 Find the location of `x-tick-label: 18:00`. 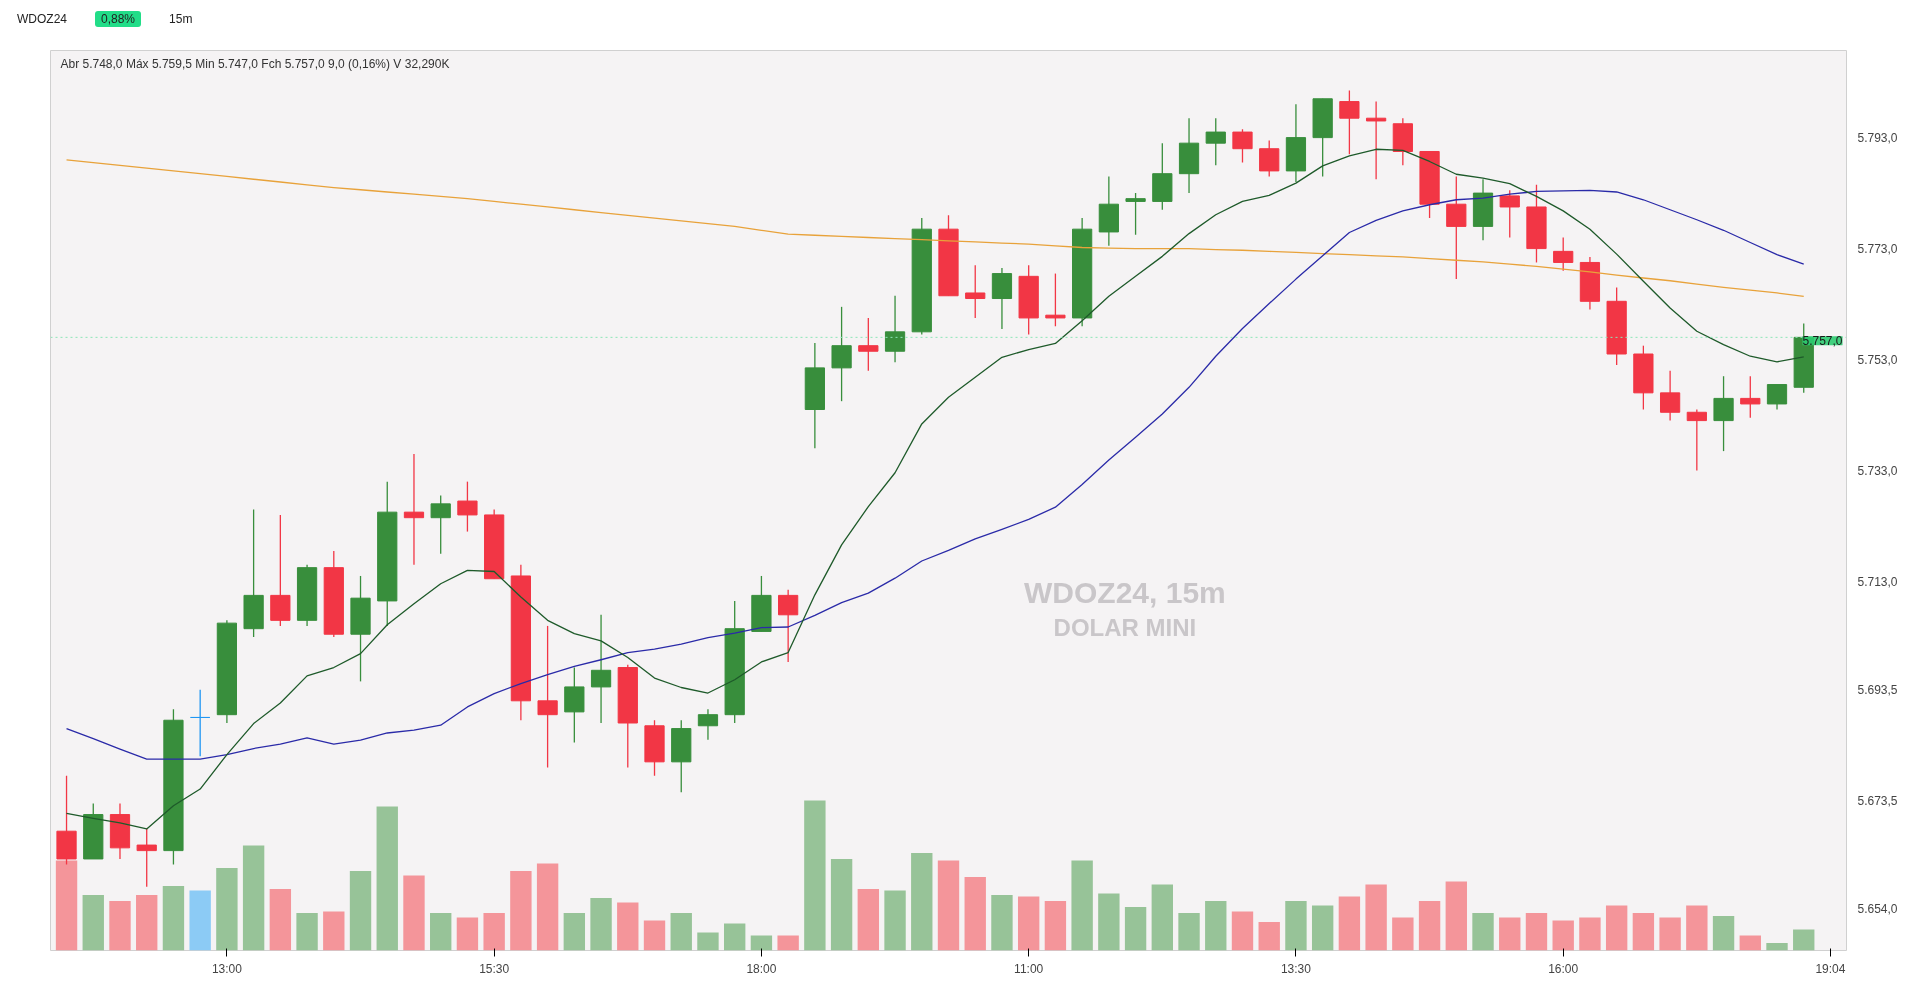

x-tick-label: 18:00 is located at coordinates (761, 968).